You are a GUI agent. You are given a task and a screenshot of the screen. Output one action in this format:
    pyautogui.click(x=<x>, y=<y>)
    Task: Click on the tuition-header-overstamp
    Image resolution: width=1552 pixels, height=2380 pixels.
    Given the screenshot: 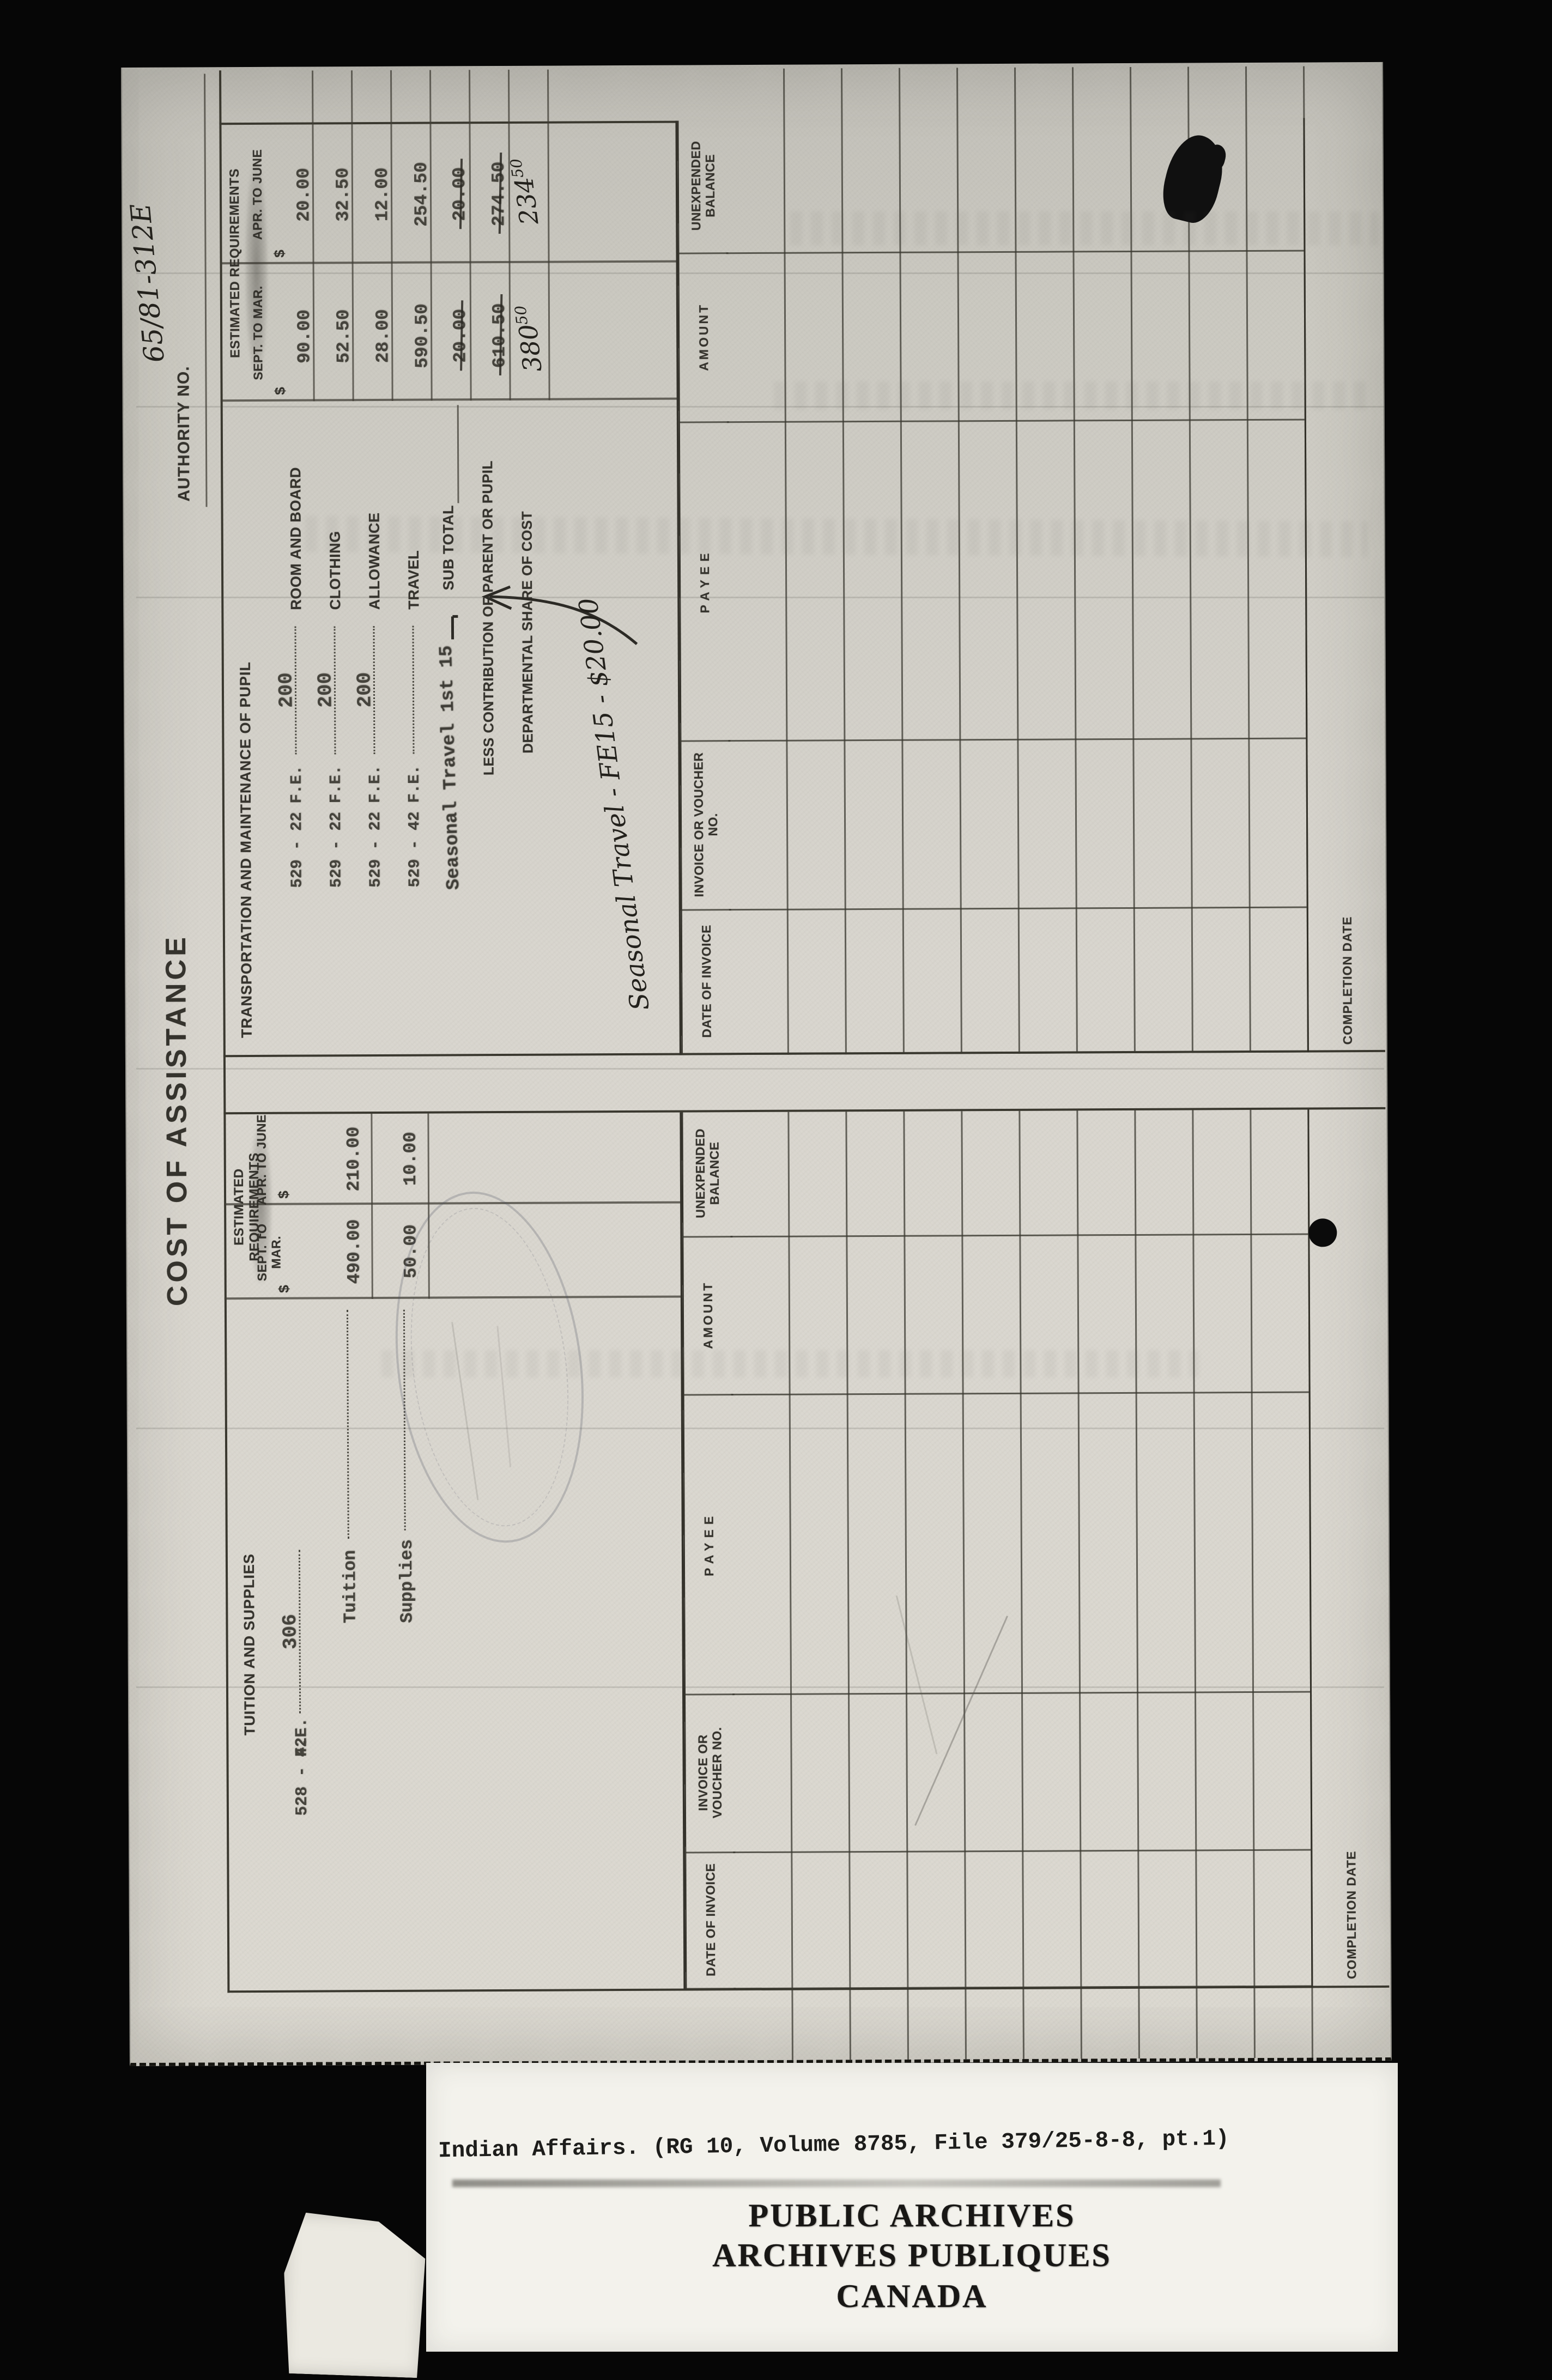 What is the action you would take?
    pyautogui.click(x=260, y=1204)
    